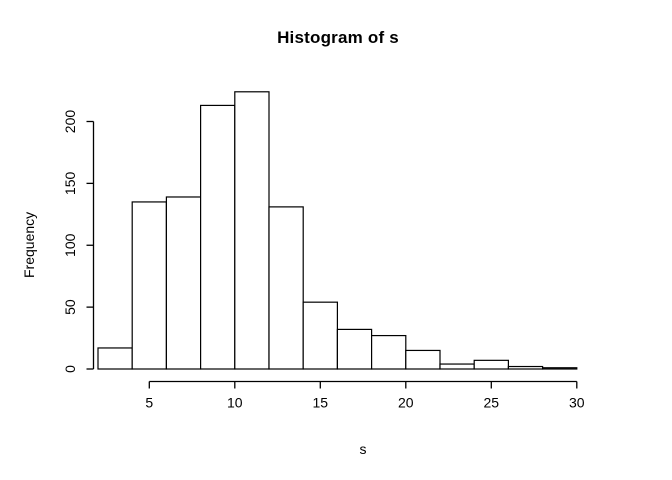  Describe the element at coordinates (149, 403) in the screenshot. I see `x-tick-label: 5` at that location.